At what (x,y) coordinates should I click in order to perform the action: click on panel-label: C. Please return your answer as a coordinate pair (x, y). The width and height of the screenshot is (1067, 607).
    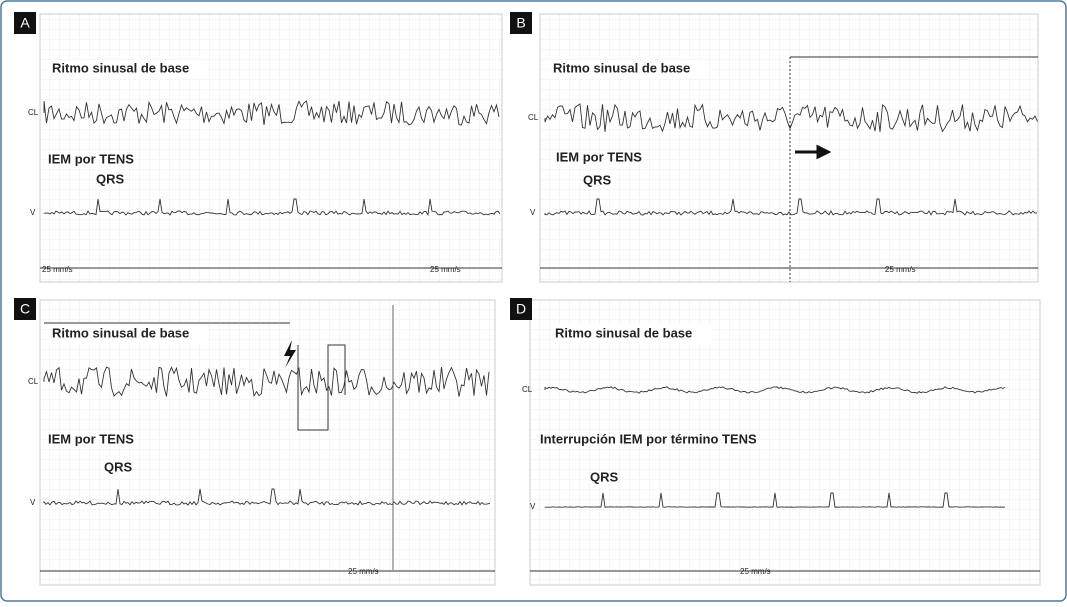
    Looking at the image, I should click on (25, 309).